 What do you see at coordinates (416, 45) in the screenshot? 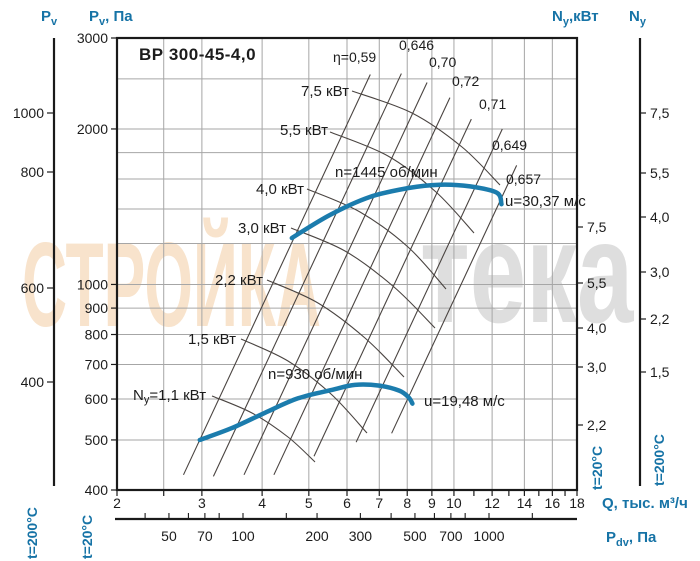
I see `eta-label: 0,646` at bounding box center [416, 45].